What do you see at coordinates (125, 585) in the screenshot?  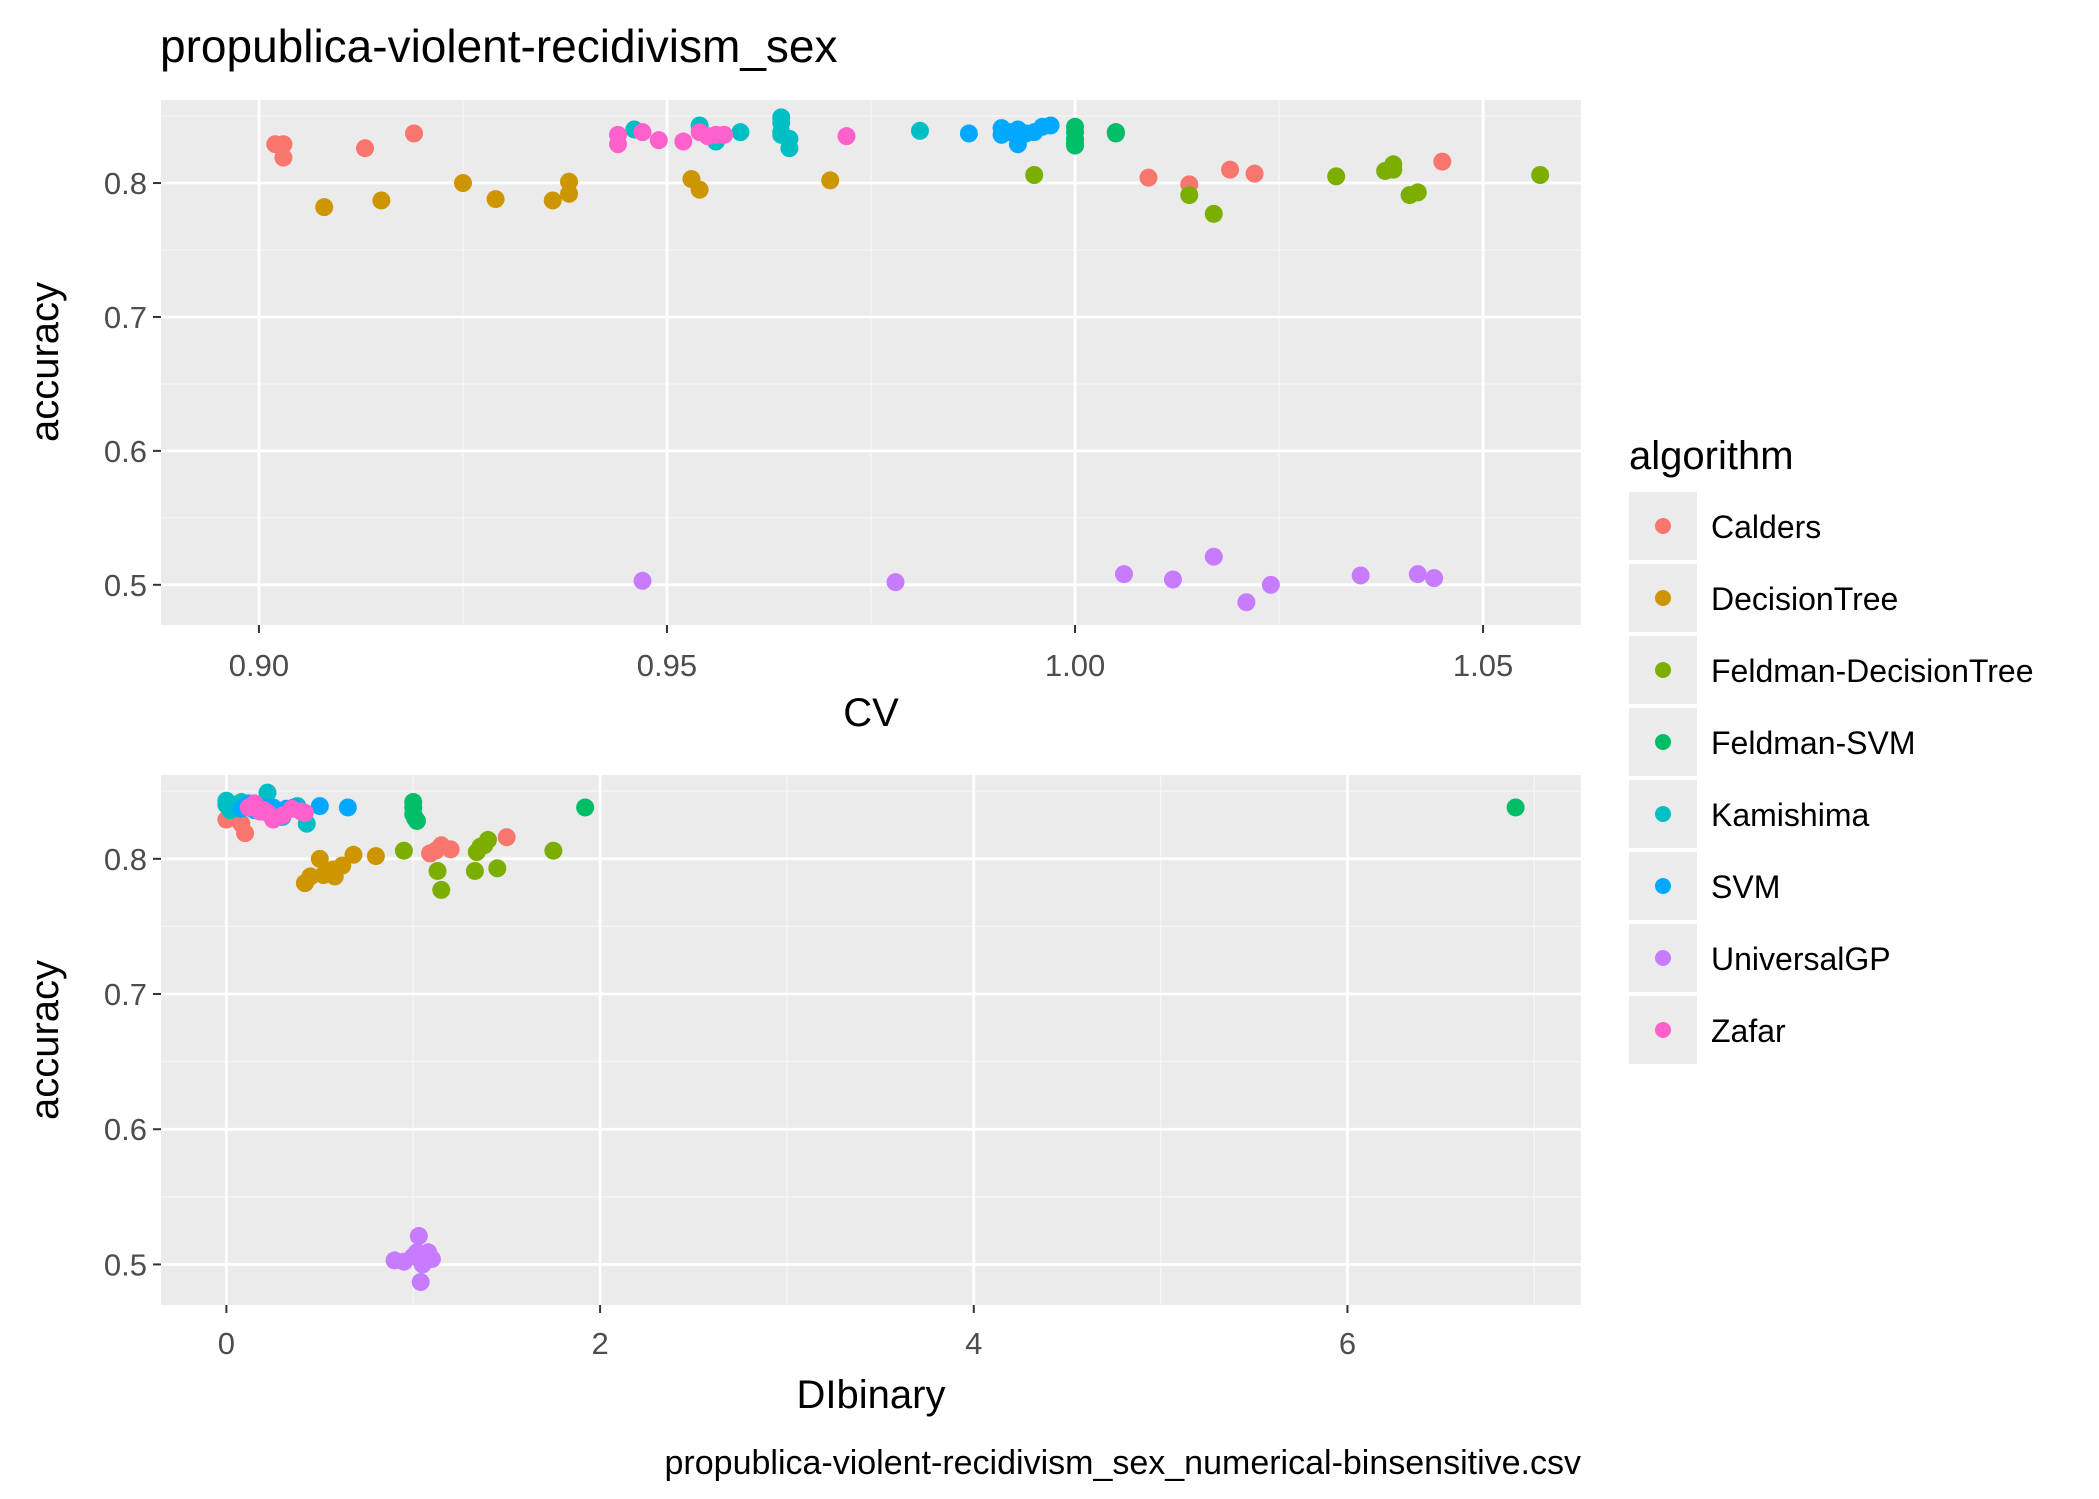 I see `y-tick-label: 0.5` at bounding box center [125, 585].